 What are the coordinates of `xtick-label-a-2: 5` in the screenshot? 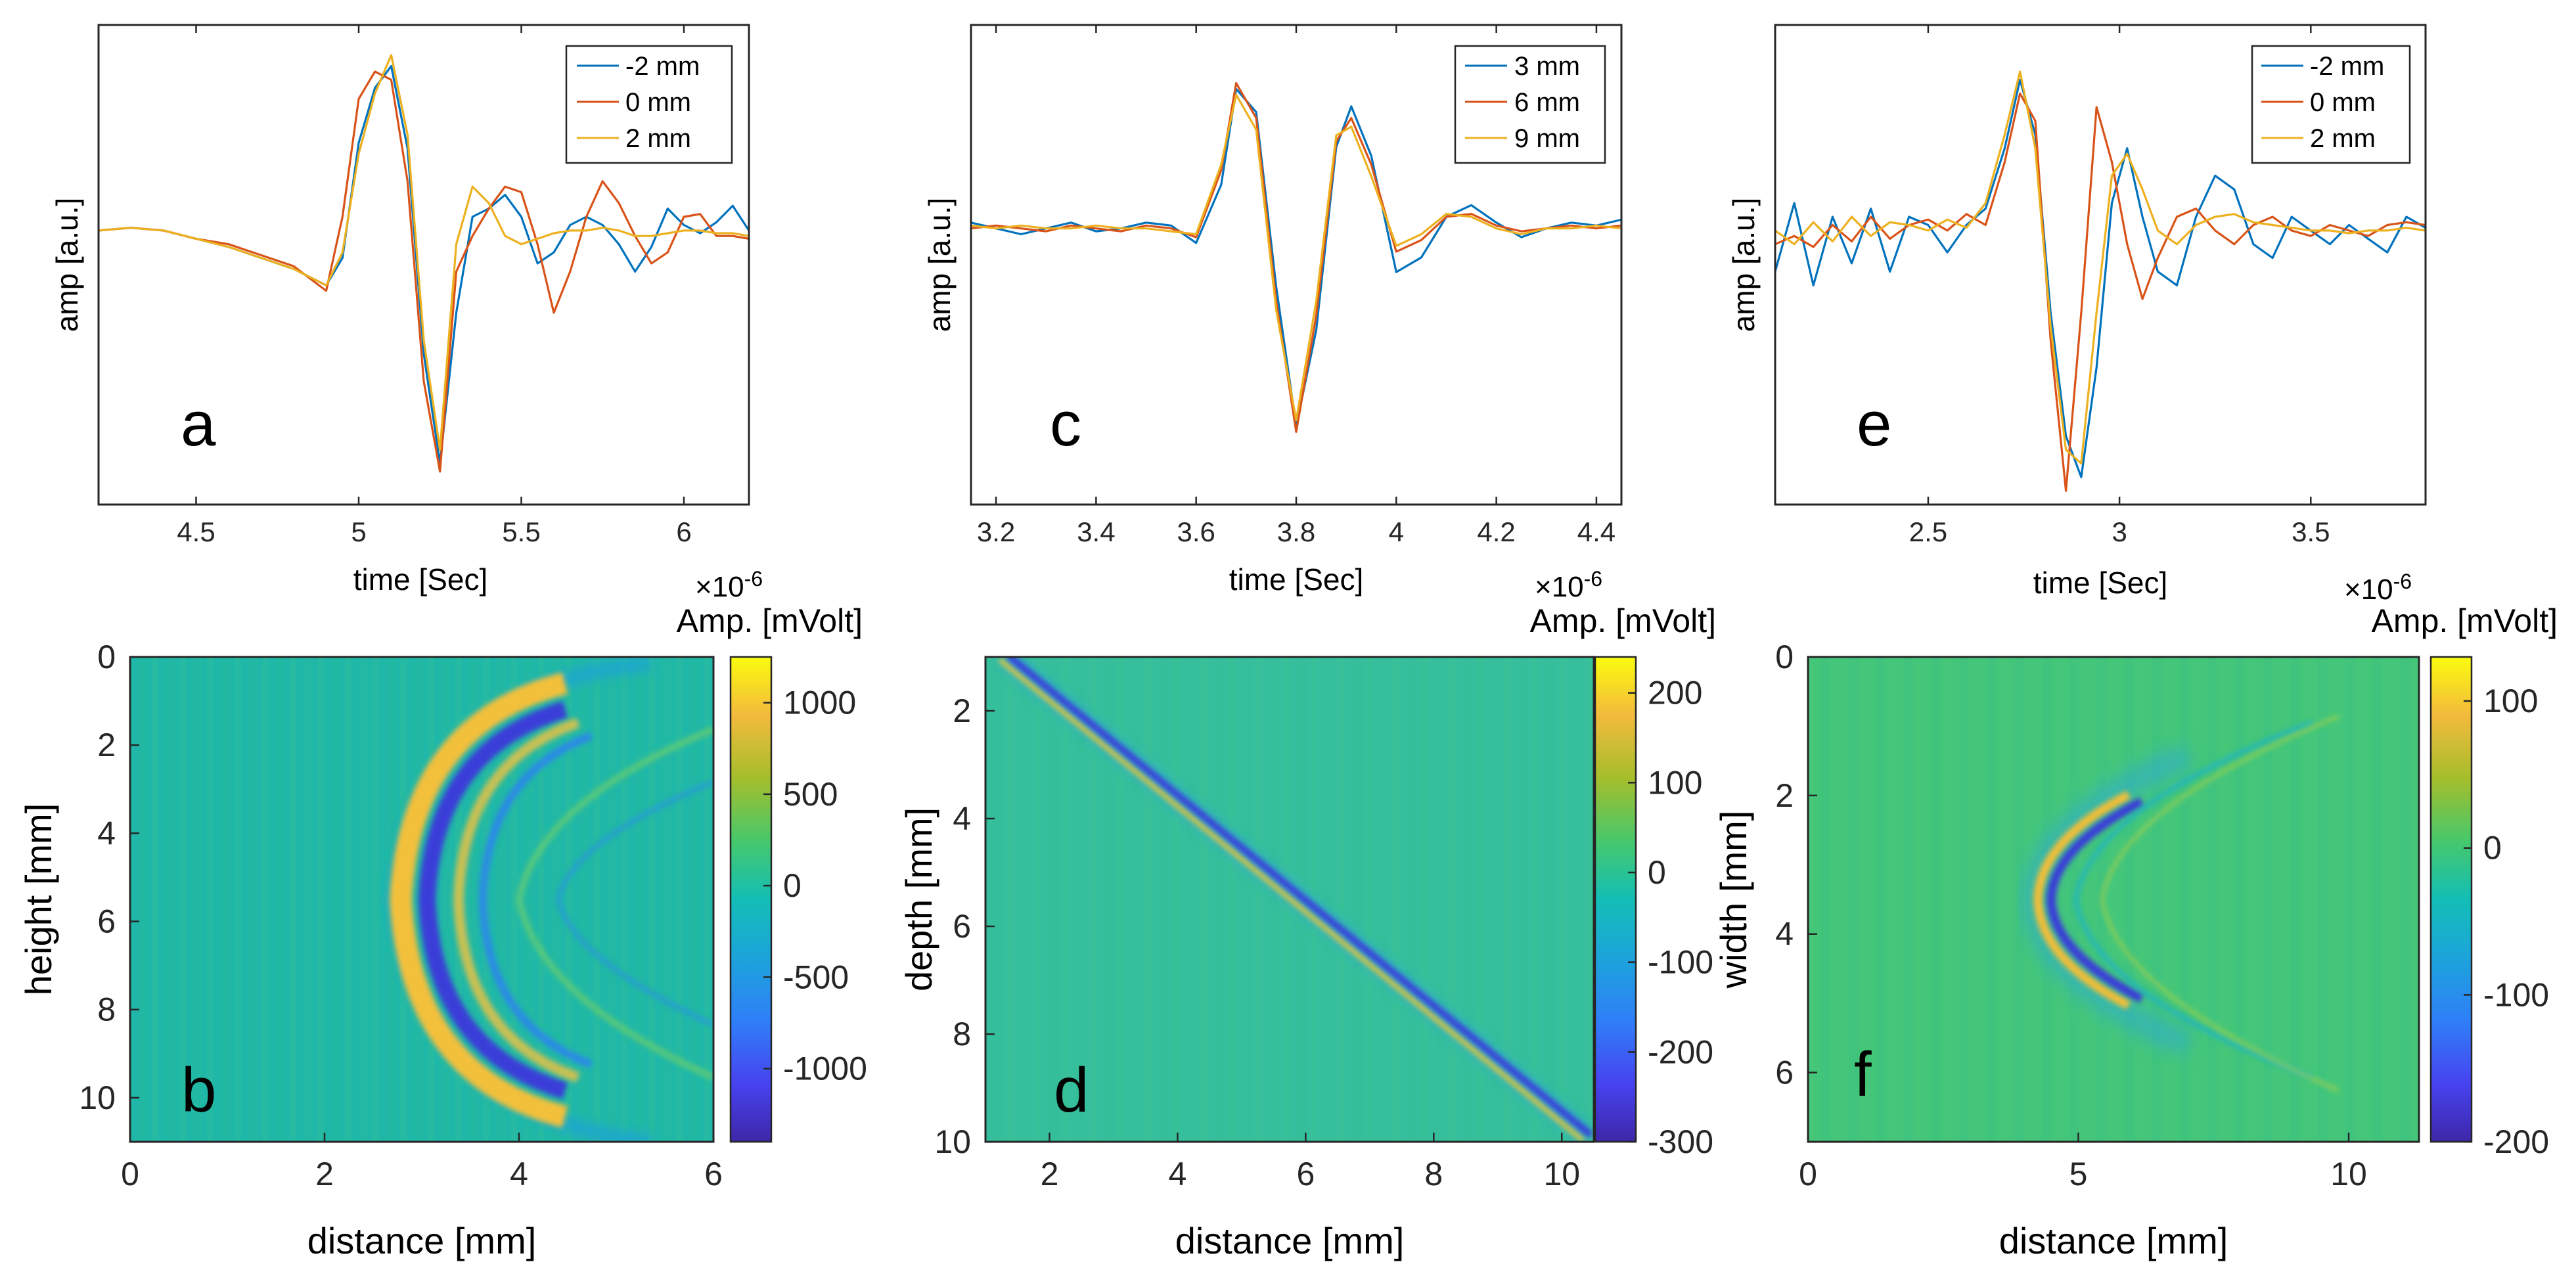 It's located at (358, 531).